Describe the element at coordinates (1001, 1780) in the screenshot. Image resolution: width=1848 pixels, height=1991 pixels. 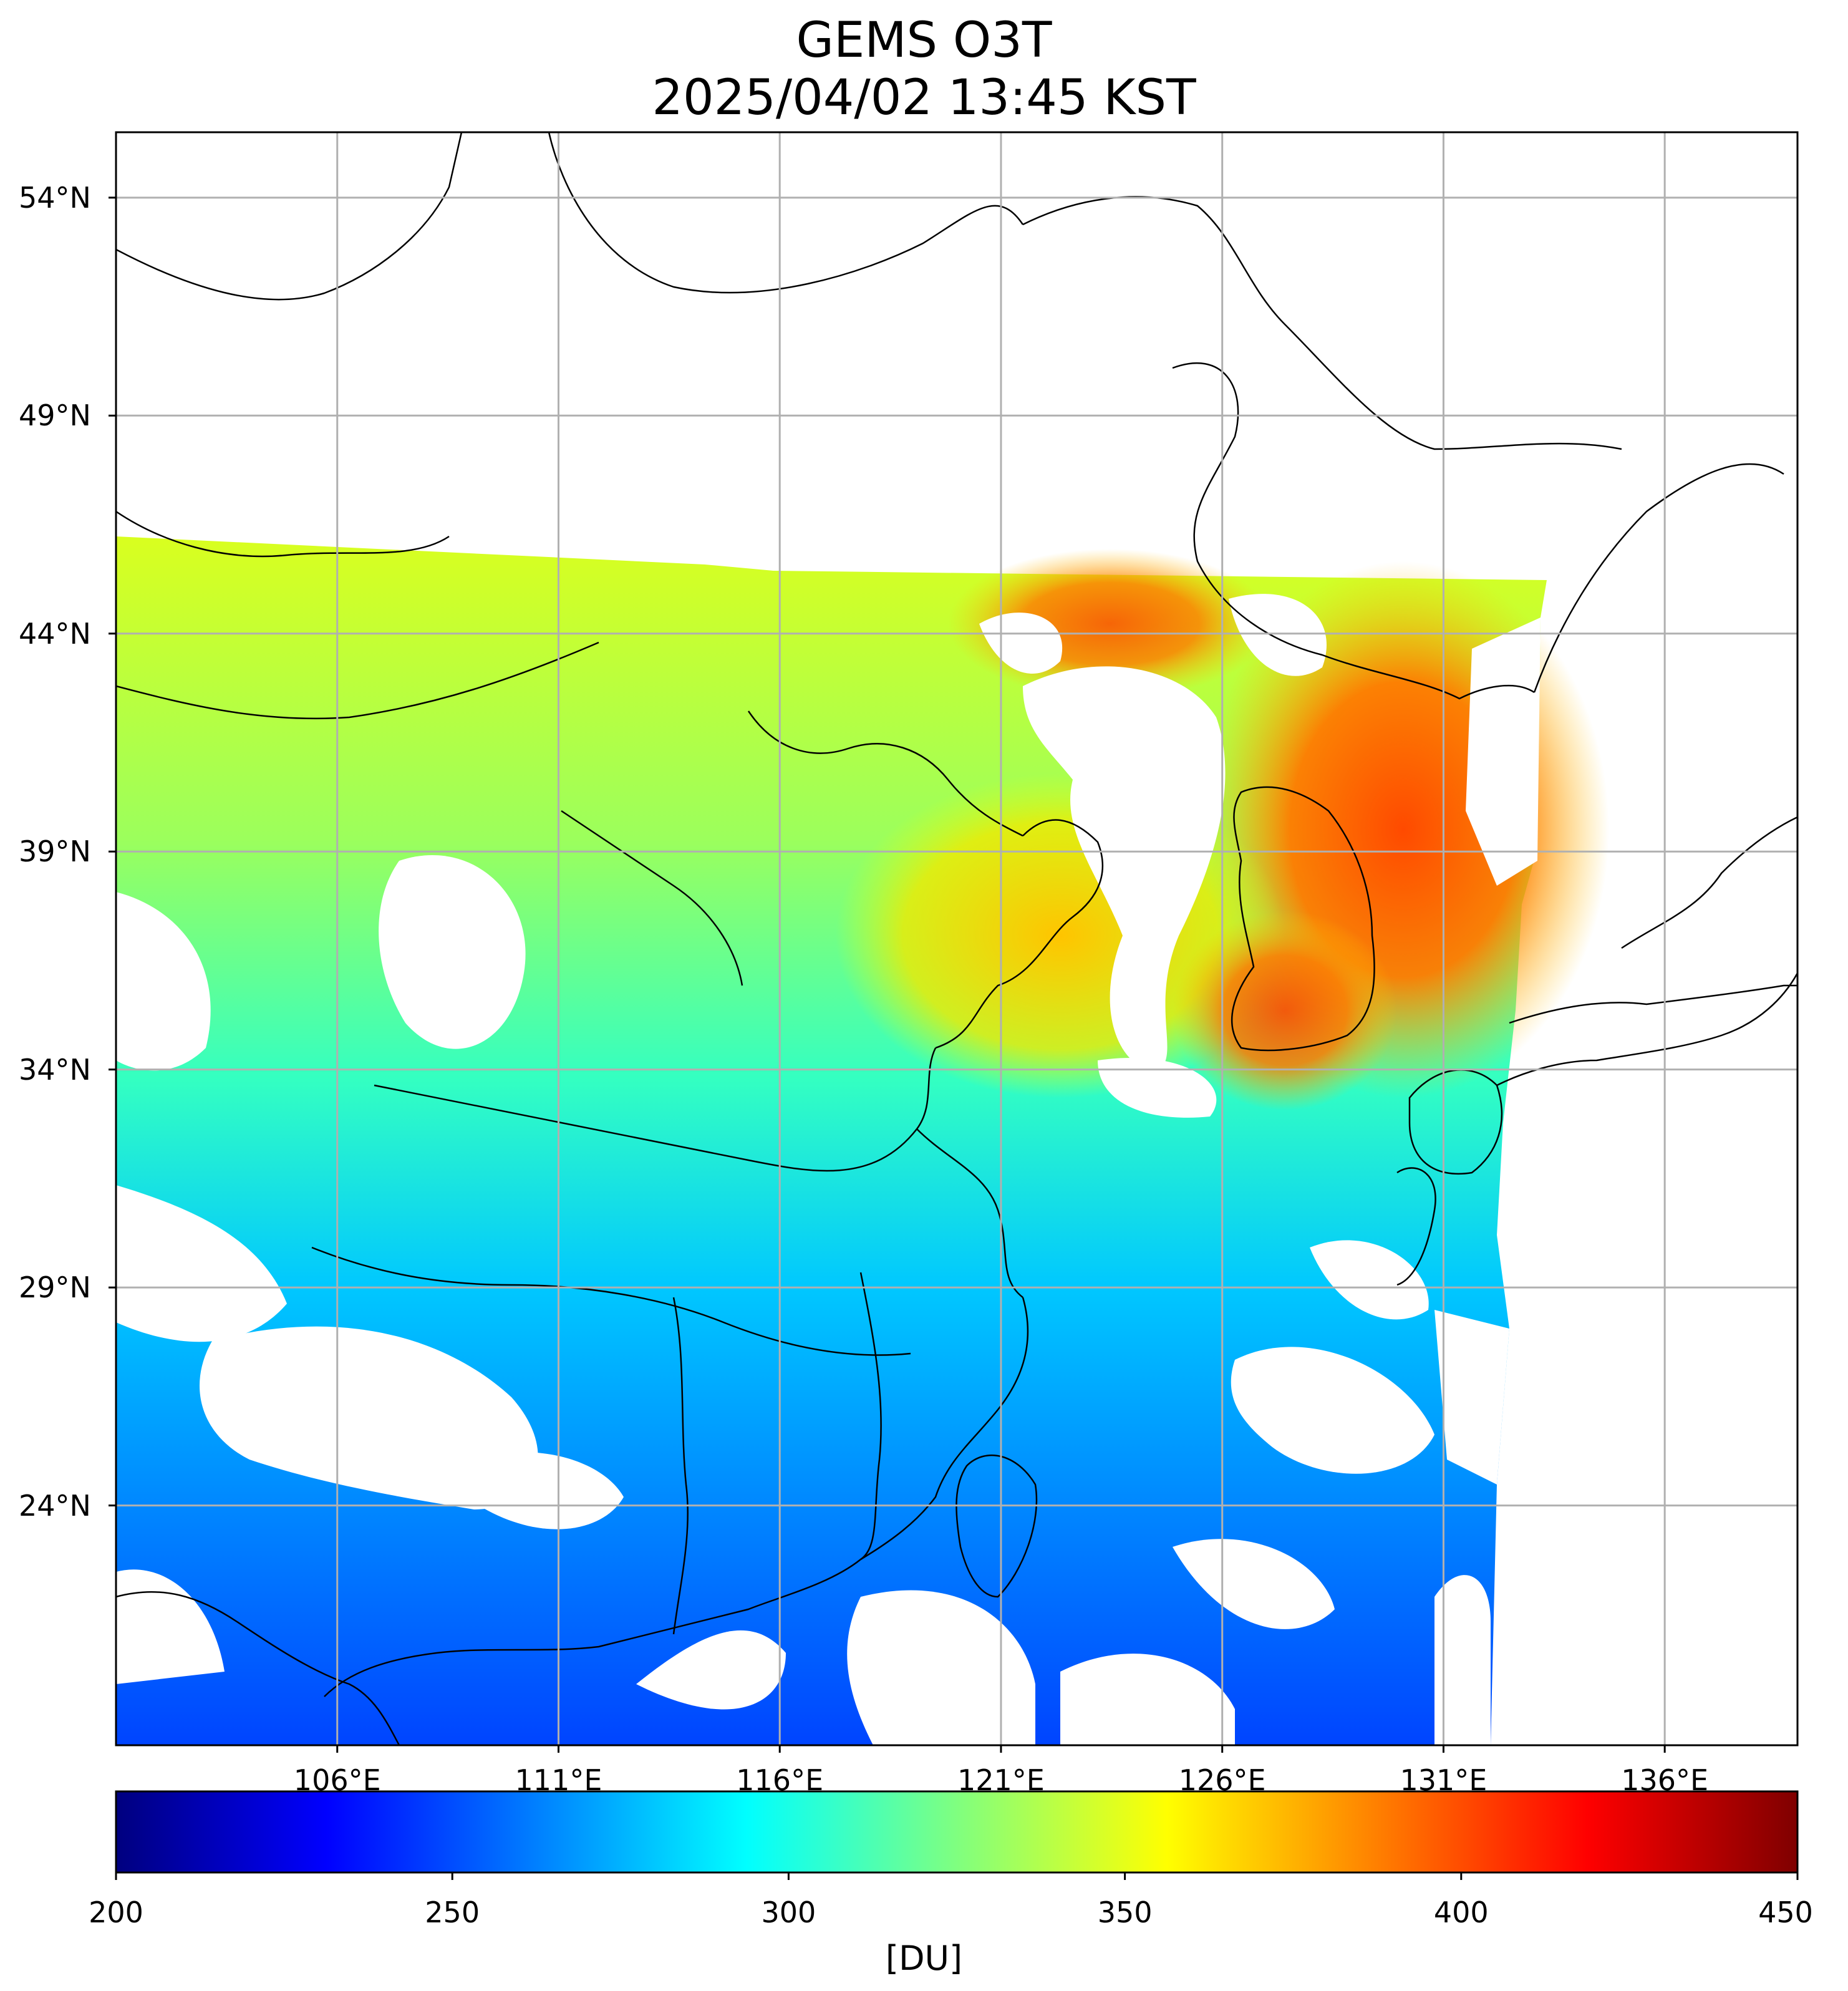
I see `lon-tick-label: 121°E` at that location.